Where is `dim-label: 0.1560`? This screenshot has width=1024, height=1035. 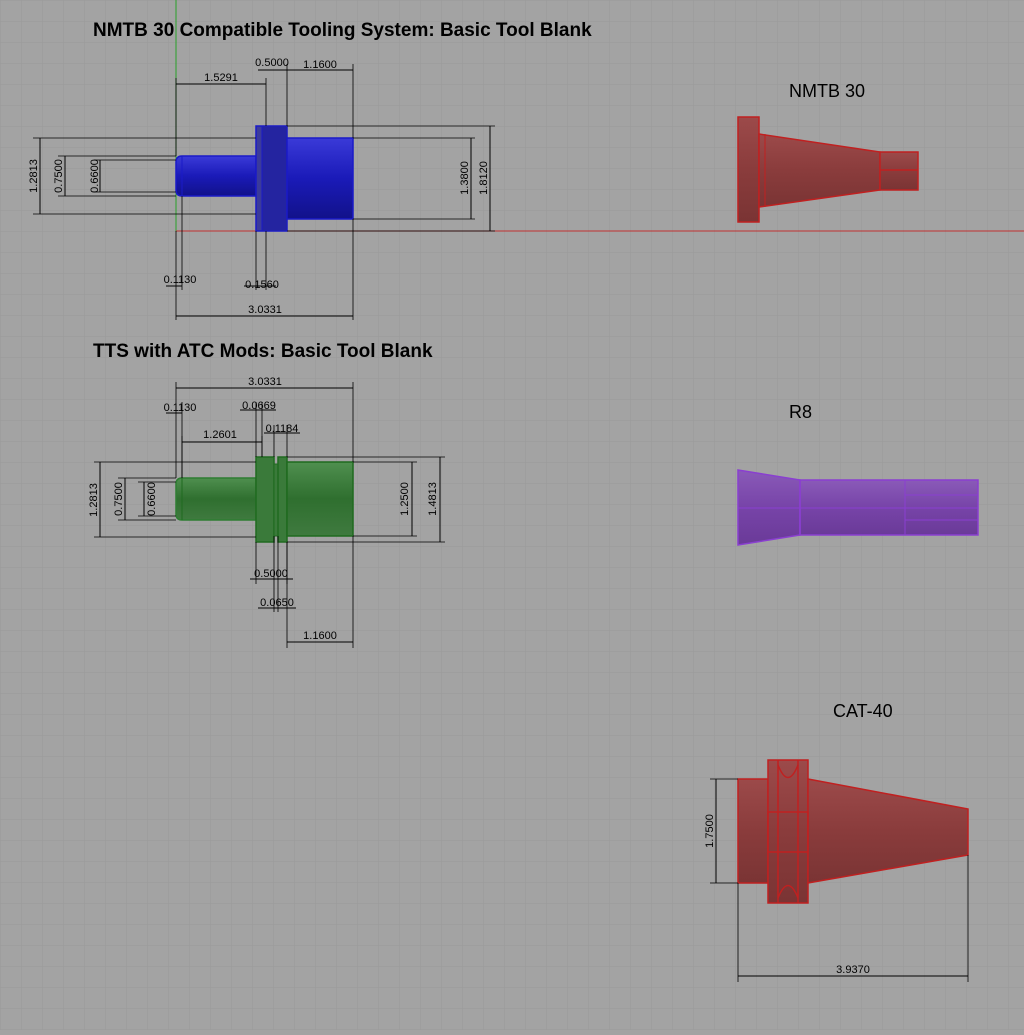 dim-label: 0.1560 is located at coordinates (262, 285).